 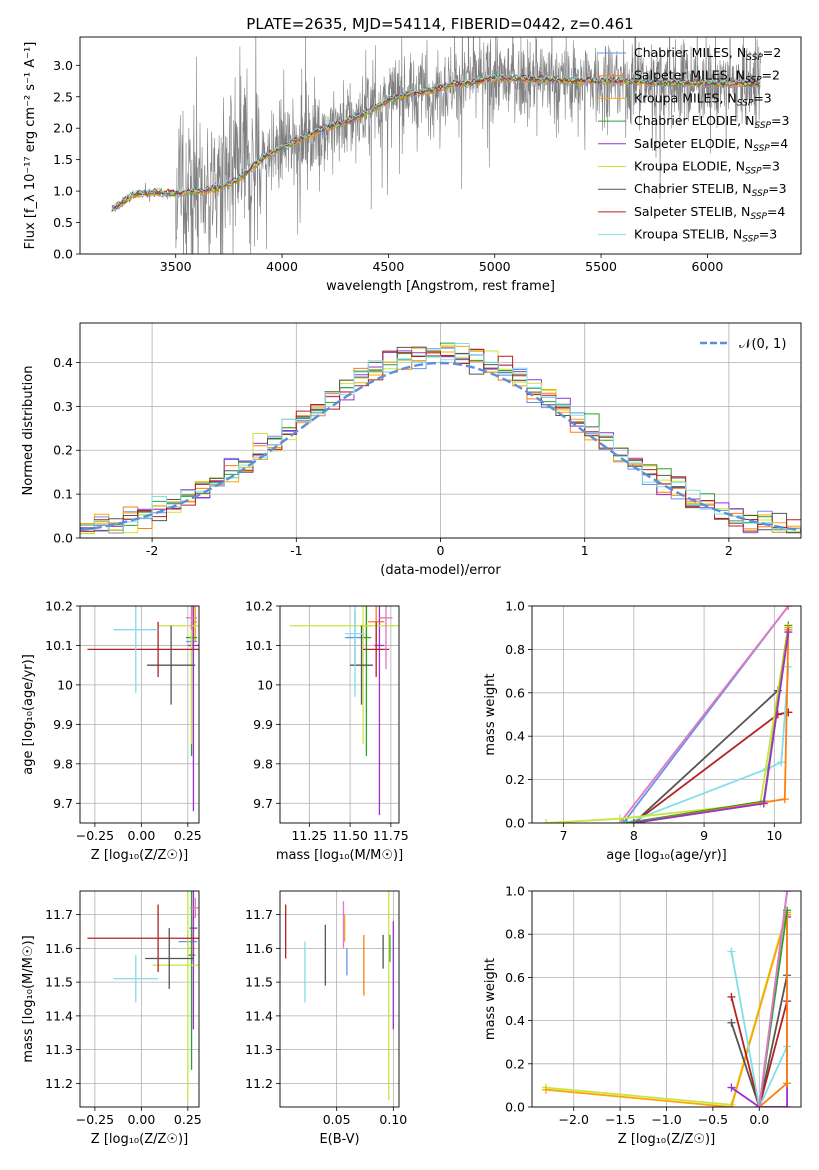 What do you see at coordinates (731, 951) in the screenshot?
I see `weight_vs_z-marker-kroupa_stelib` at bounding box center [731, 951].